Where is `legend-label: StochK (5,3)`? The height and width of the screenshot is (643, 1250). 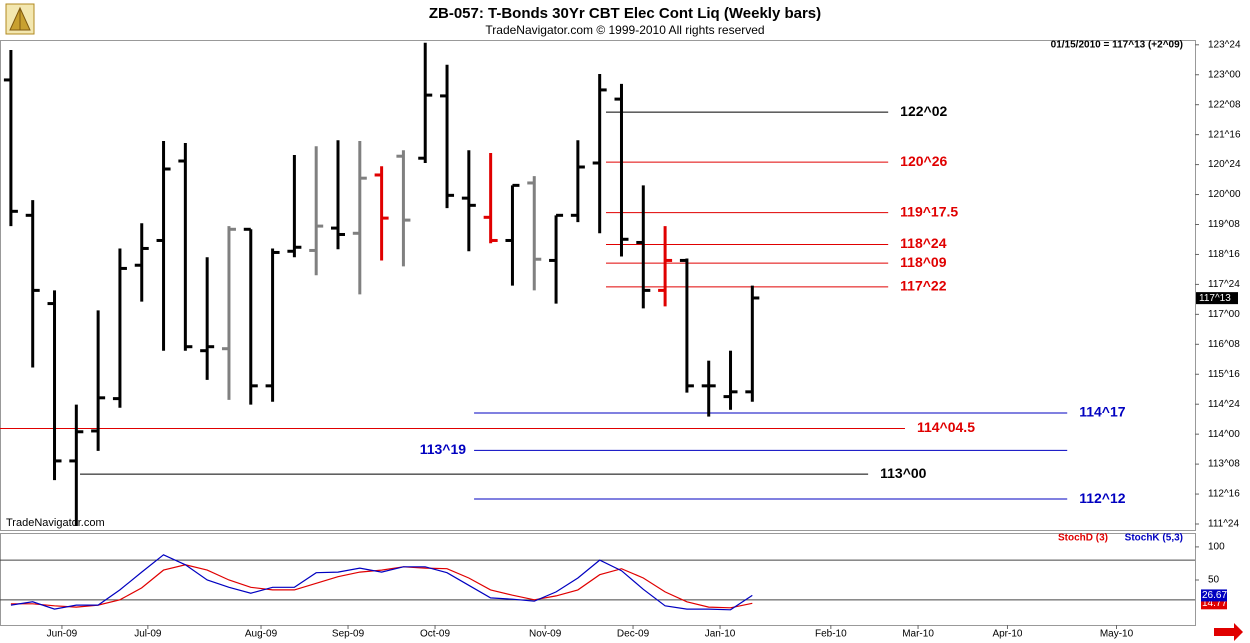
legend-label: StochK (5,3) is located at coordinates (1154, 538).